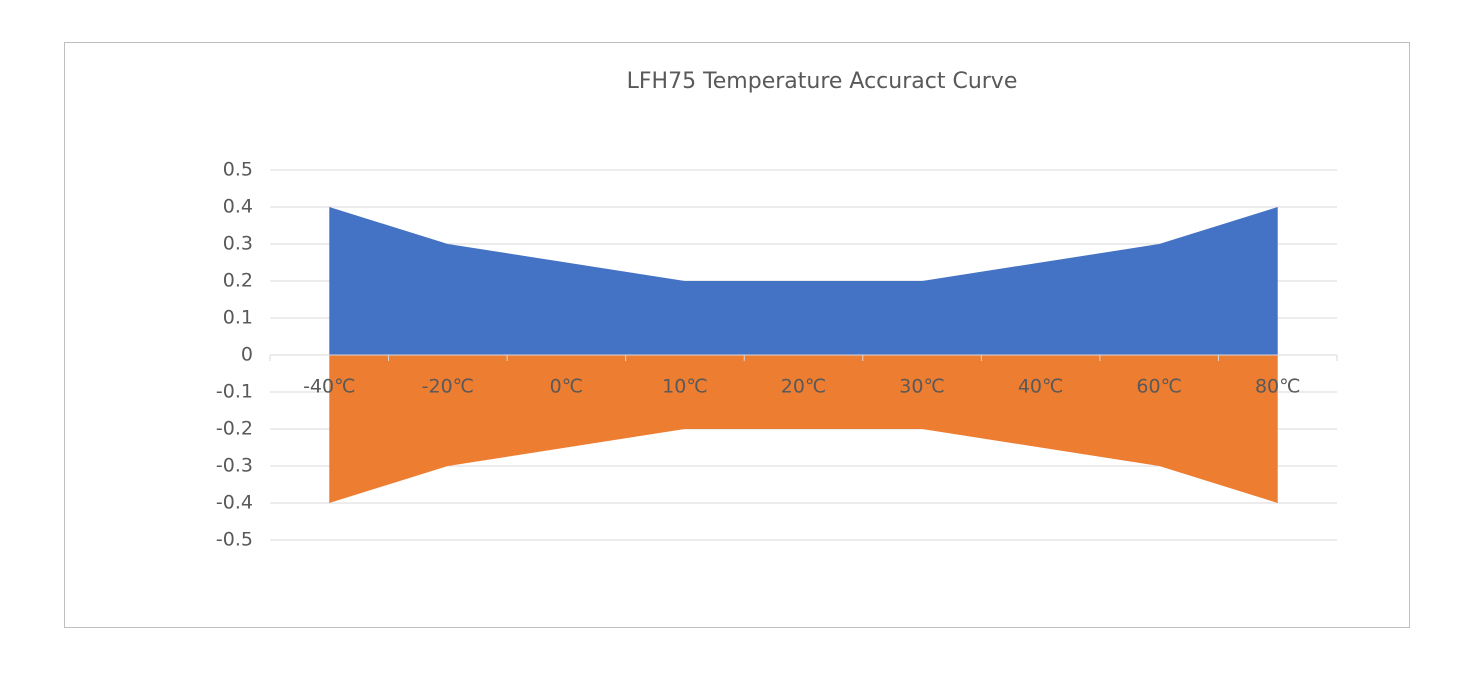 Image resolution: width=1461 pixels, height=675 pixels. Describe the element at coordinates (1278, 387) in the screenshot. I see `x-tick-label: 80℃` at that location.